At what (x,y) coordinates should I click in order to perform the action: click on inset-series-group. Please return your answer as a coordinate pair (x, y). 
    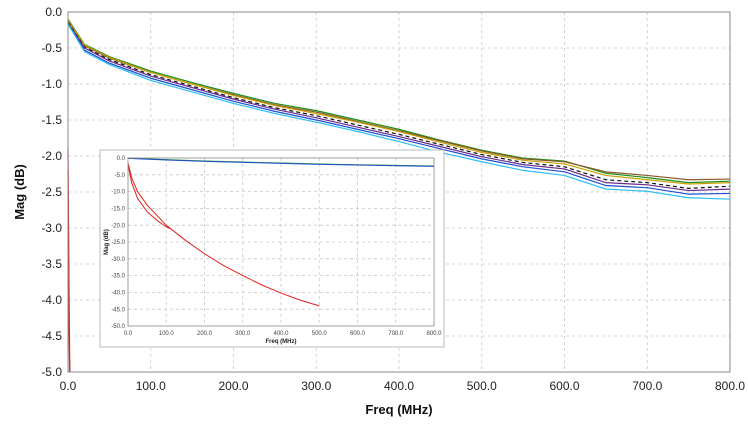
    Looking at the image, I should click on (281, 232).